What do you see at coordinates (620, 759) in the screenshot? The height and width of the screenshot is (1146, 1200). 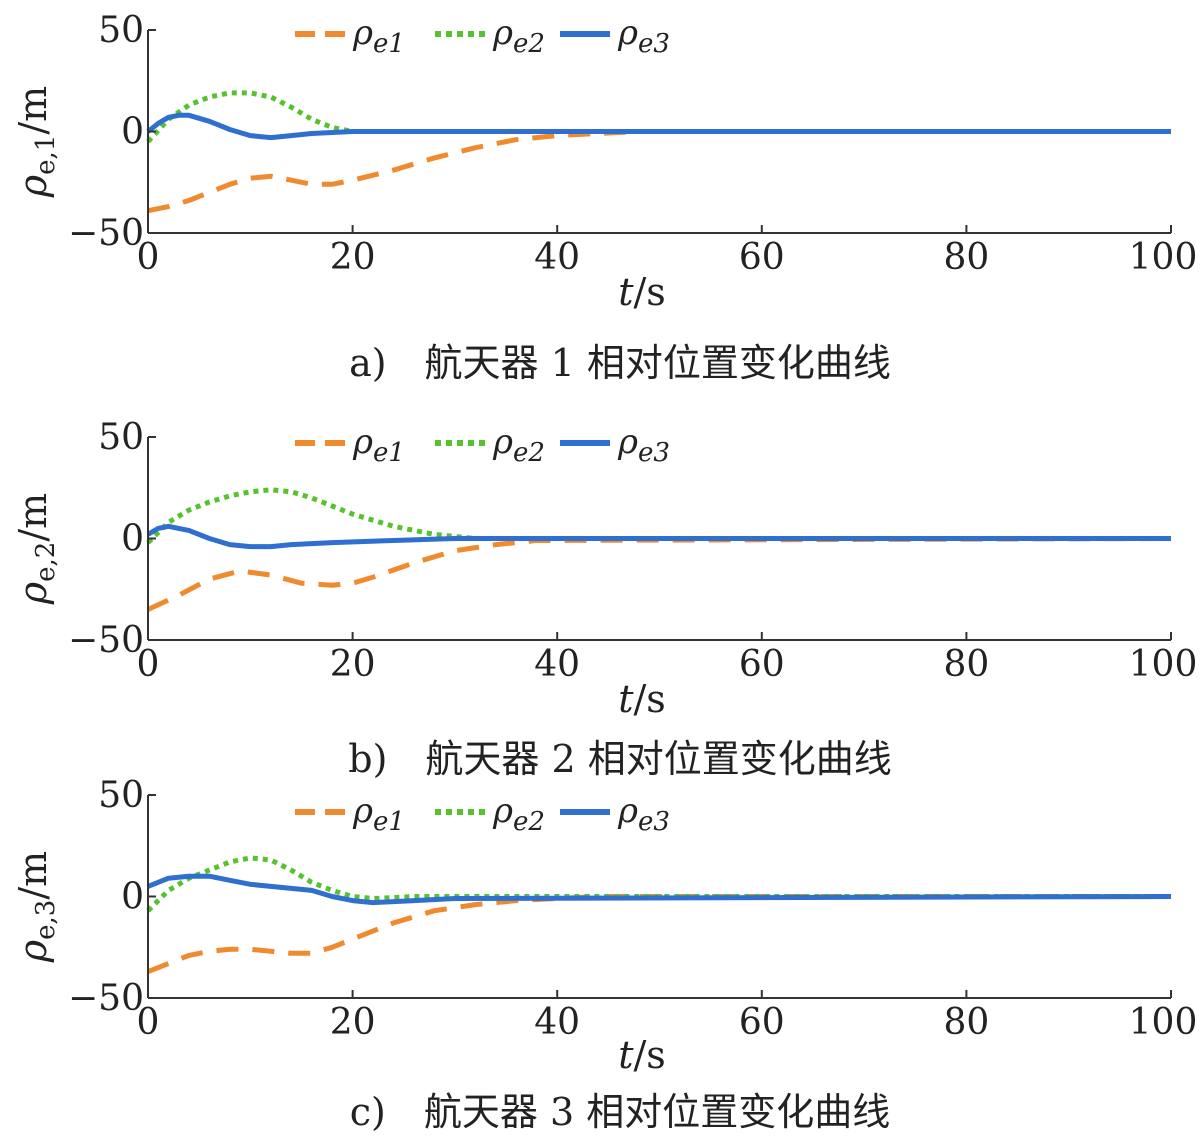 I see `panel-caption: b) 航天器 2 相对位置变化曲线` at bounding box center [620, 759].